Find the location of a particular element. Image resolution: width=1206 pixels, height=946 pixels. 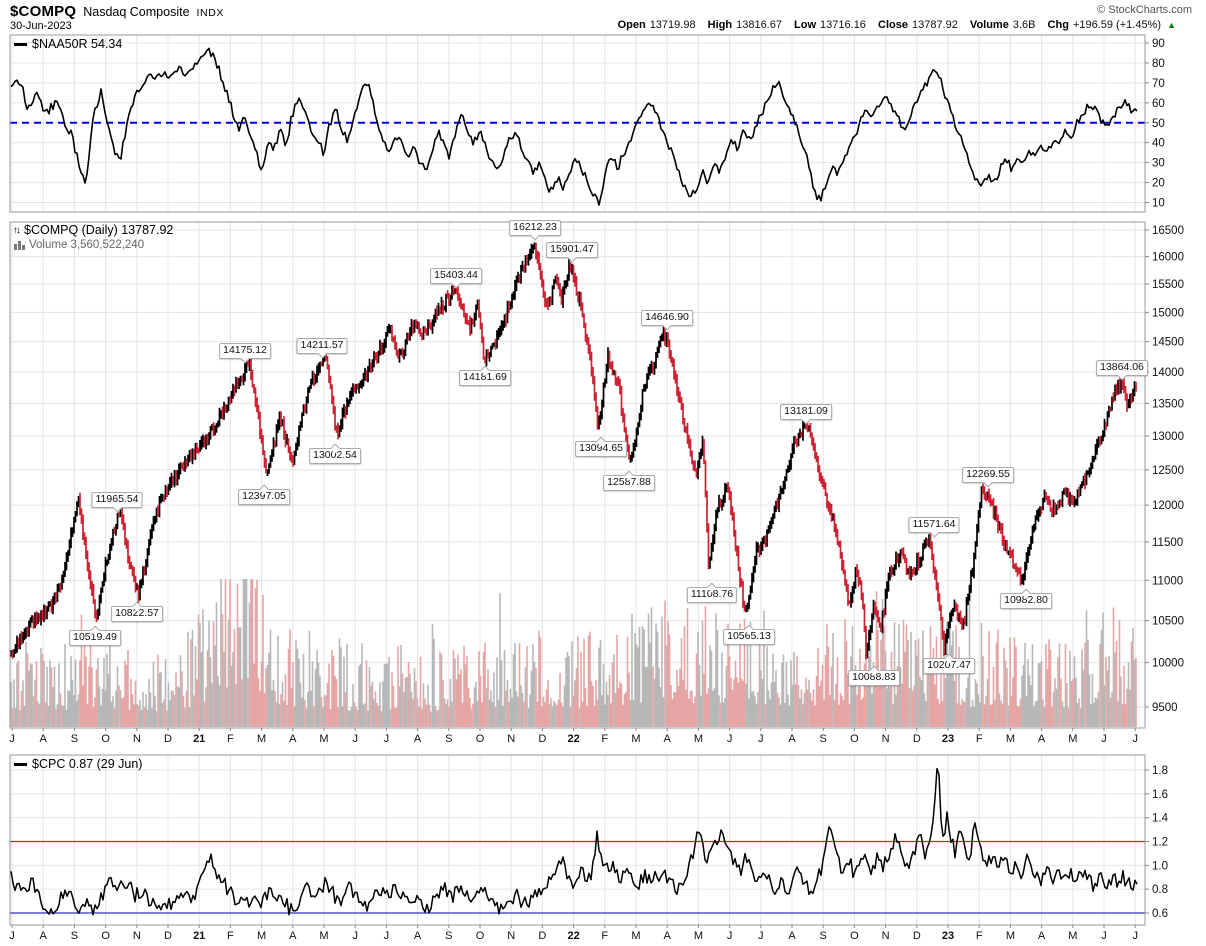

symbol-name: Nasdaq Composite is located at coordinates (136, 12).